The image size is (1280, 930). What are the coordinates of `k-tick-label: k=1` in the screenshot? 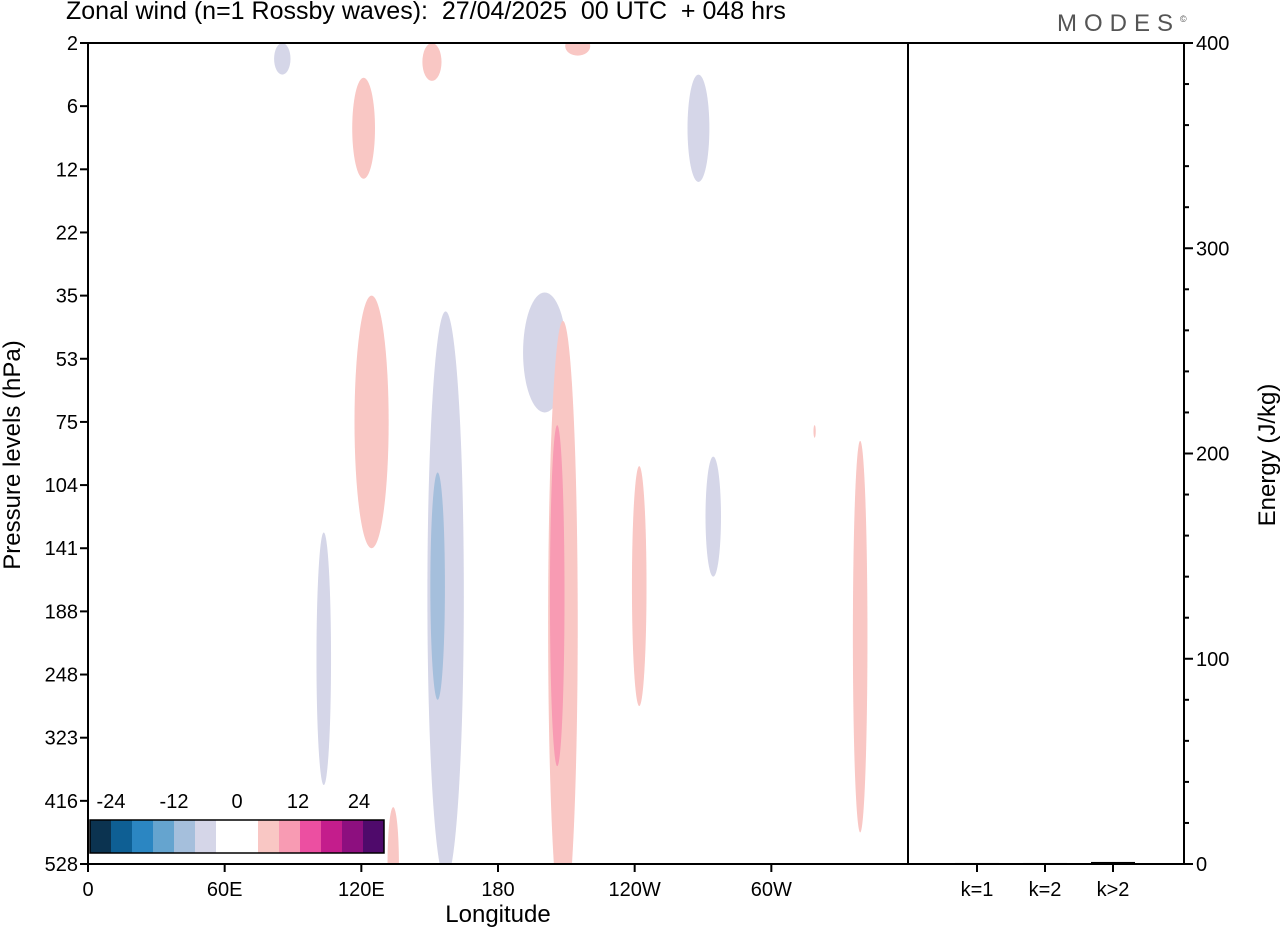 It's located at (977, 890).